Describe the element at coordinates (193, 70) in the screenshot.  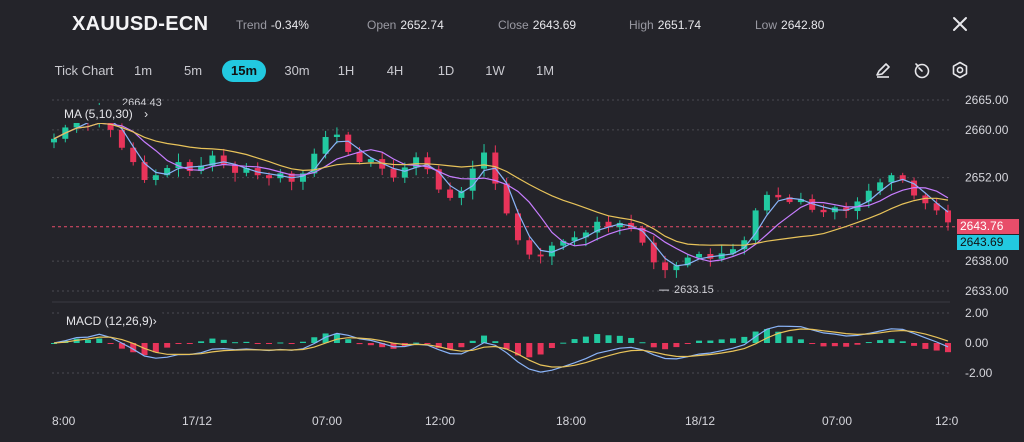
I see `timeframe-5m: 5m` at that location.